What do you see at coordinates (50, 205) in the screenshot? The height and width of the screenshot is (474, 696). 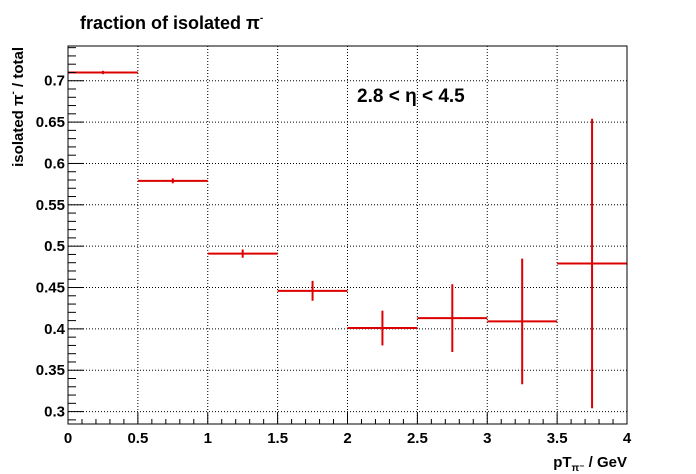 I see `y-tick-label: 0.55` at bounding box center [50, 205].